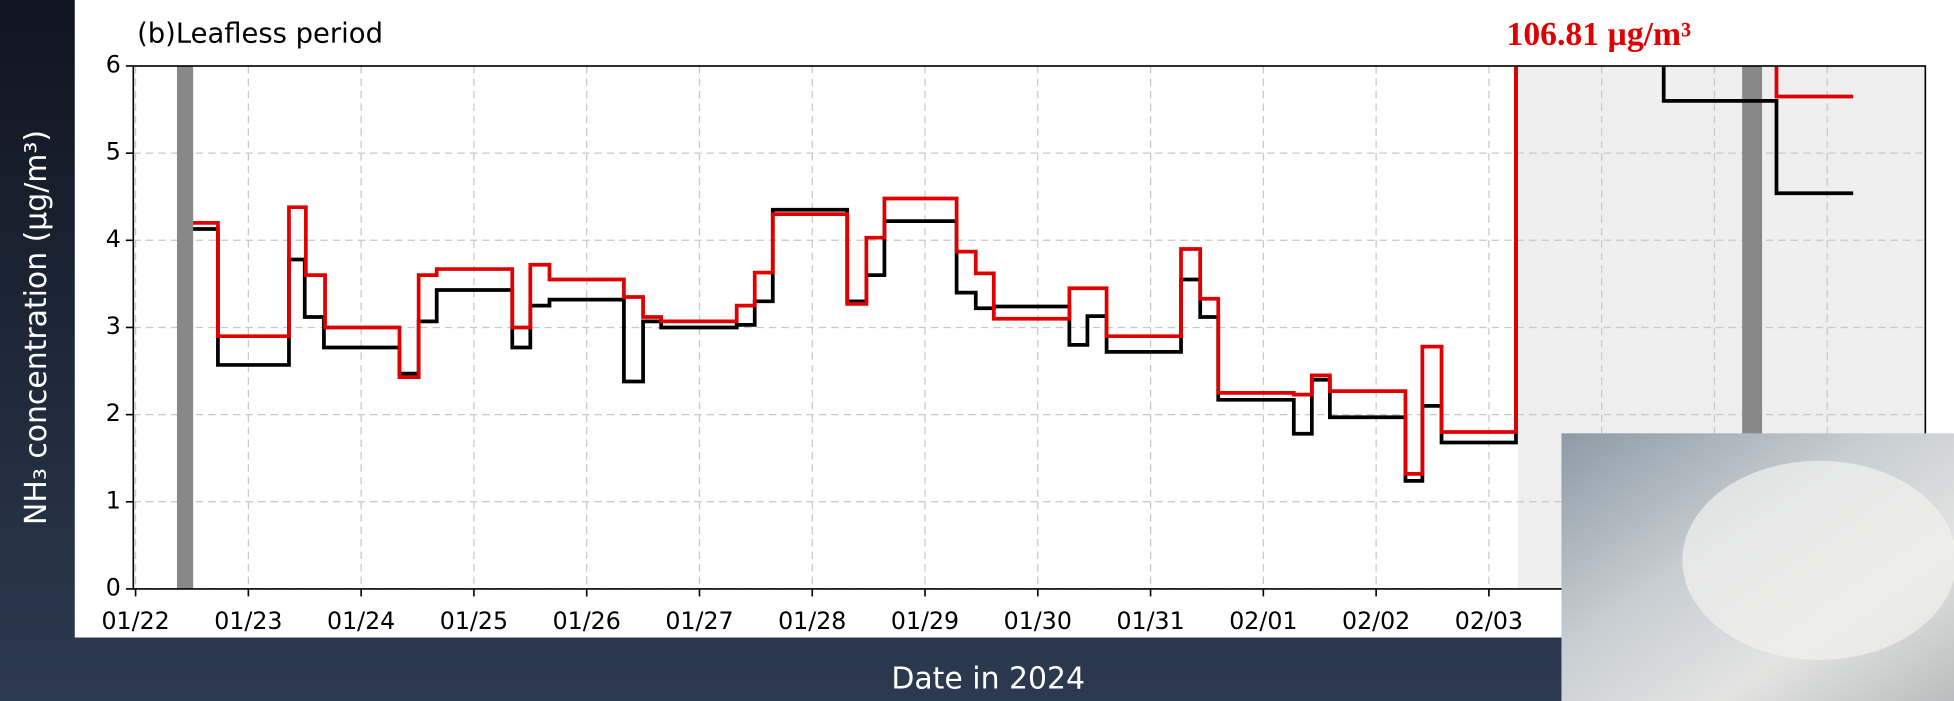 The height and width of the screenshot is (701, 1954). Describe the element at coordinates (113, 587) in the screenshot. I see `y-tick-label: 0` at that location.